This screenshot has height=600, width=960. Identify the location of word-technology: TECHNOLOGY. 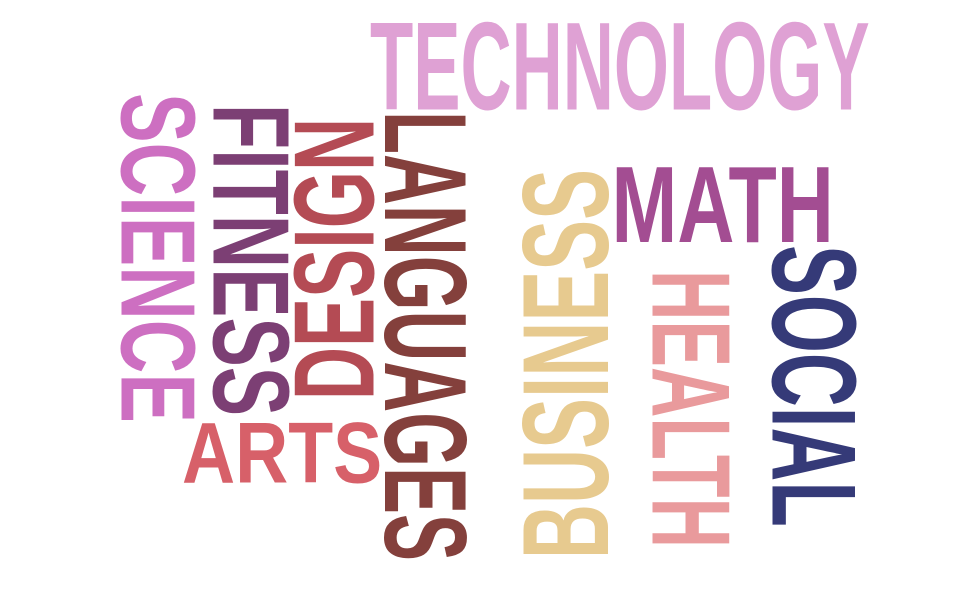
(619, 68).